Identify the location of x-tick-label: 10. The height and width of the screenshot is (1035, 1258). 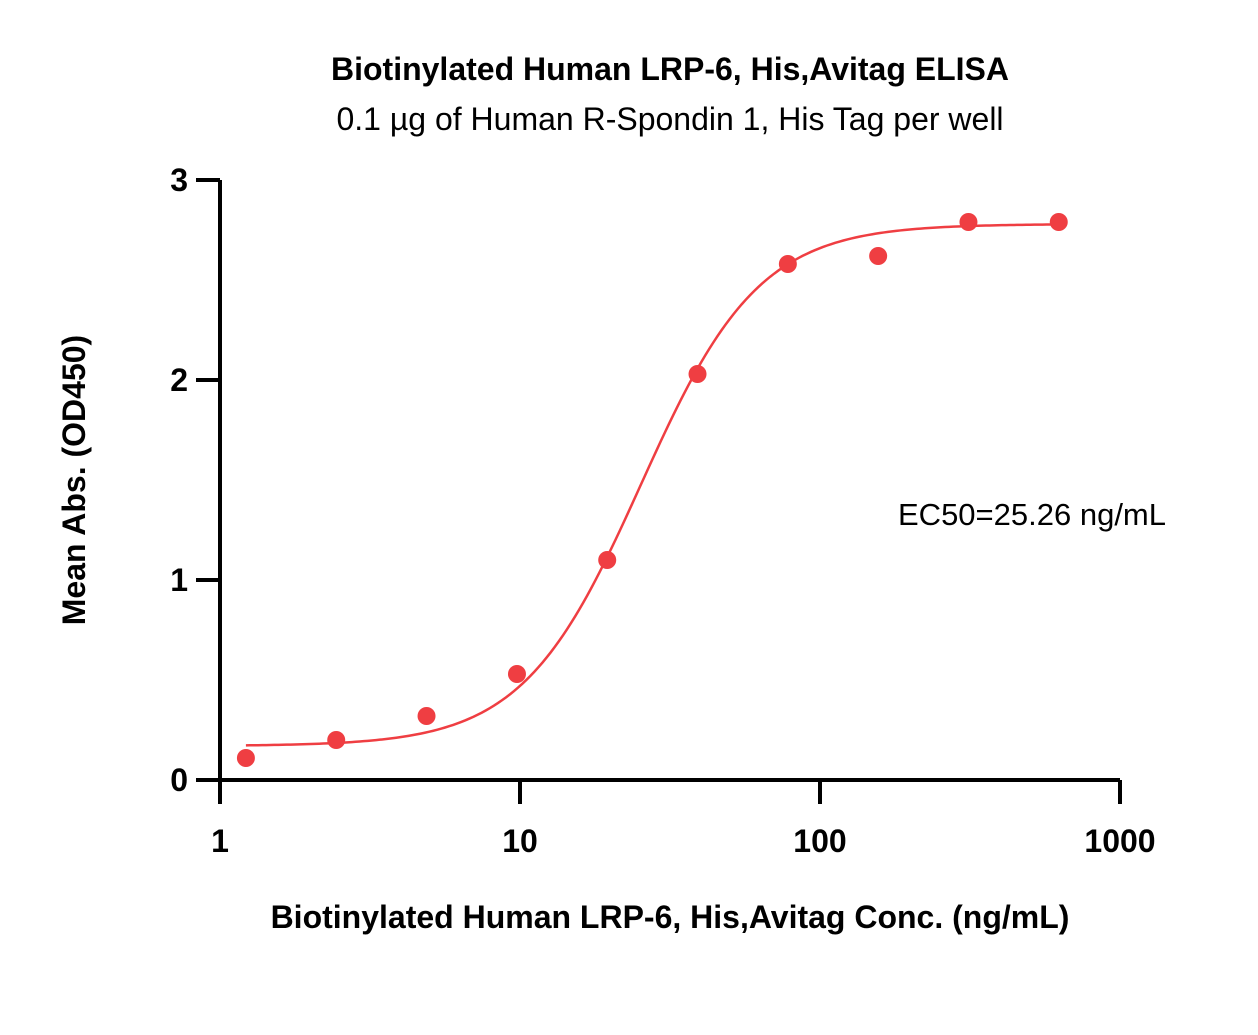
(520, 841).